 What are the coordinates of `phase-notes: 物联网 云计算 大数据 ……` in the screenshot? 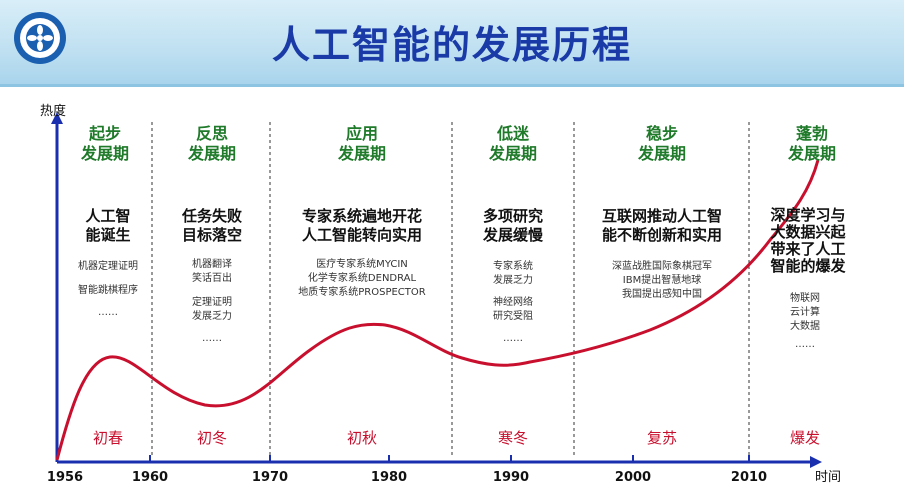 It's located at (805, 321).